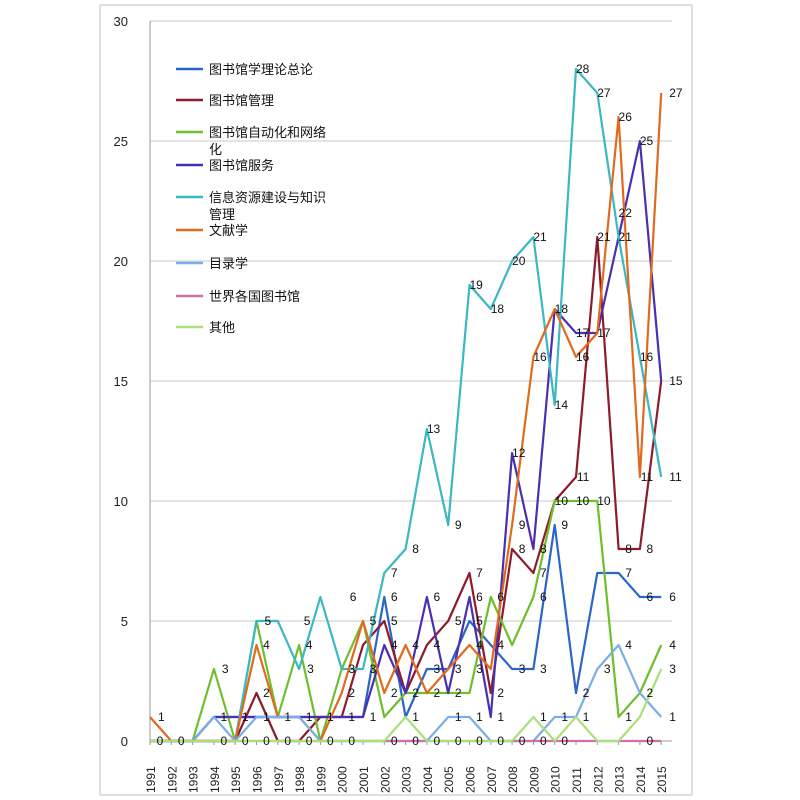 This screenshot has width=800, height=800. Describe the element at coordinates (556, 779) in the screenshot. I see `x-tick-label: 2010` at that location.